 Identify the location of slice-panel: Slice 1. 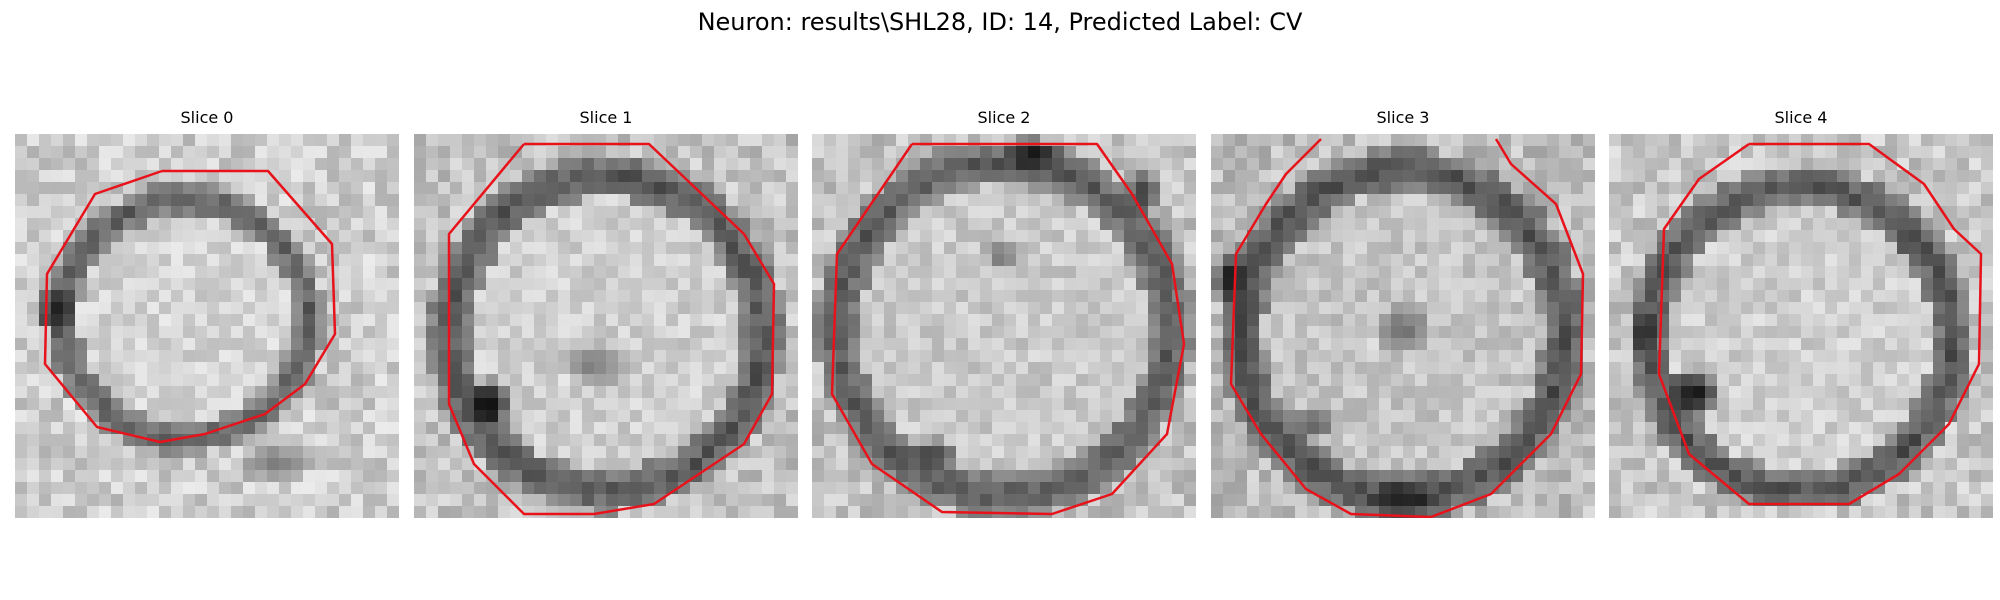
(606, 313).